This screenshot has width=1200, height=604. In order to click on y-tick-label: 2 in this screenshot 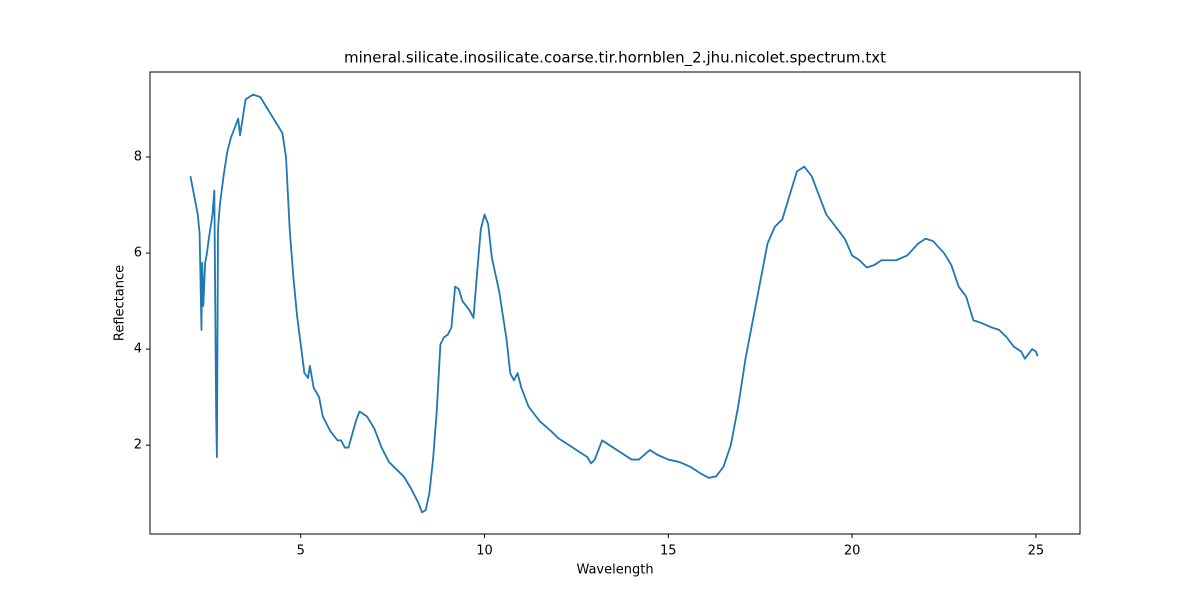, I will do `click(138, 445)`.